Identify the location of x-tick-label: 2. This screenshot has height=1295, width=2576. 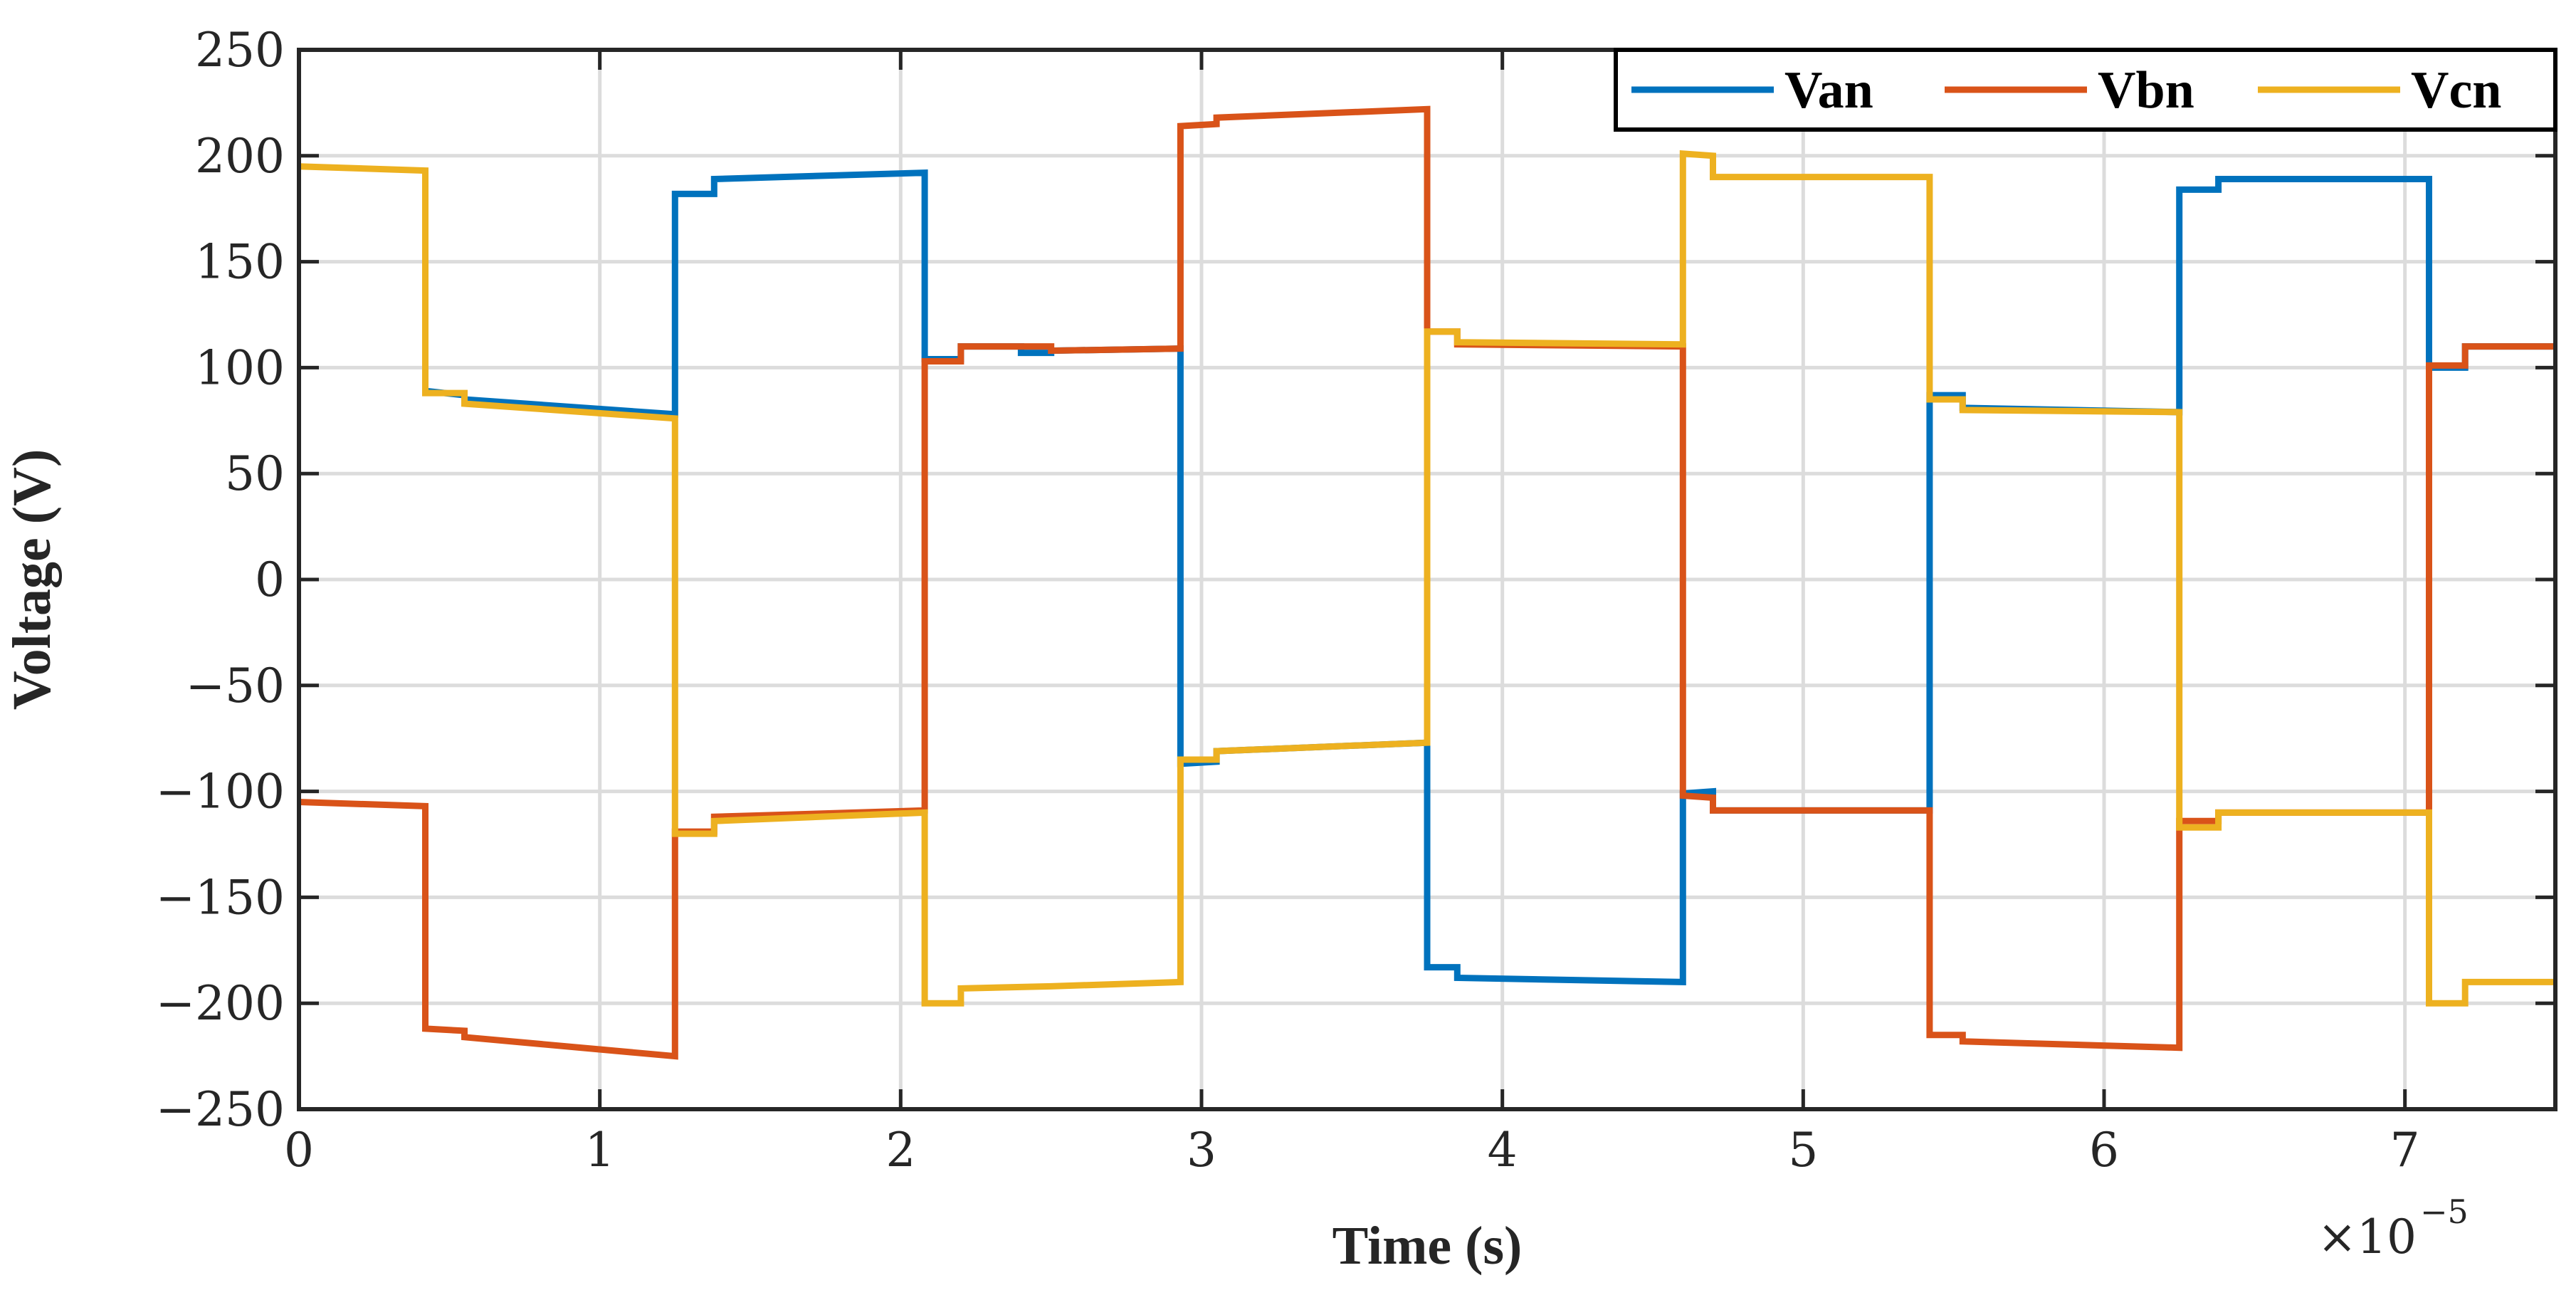
(900, 1150).